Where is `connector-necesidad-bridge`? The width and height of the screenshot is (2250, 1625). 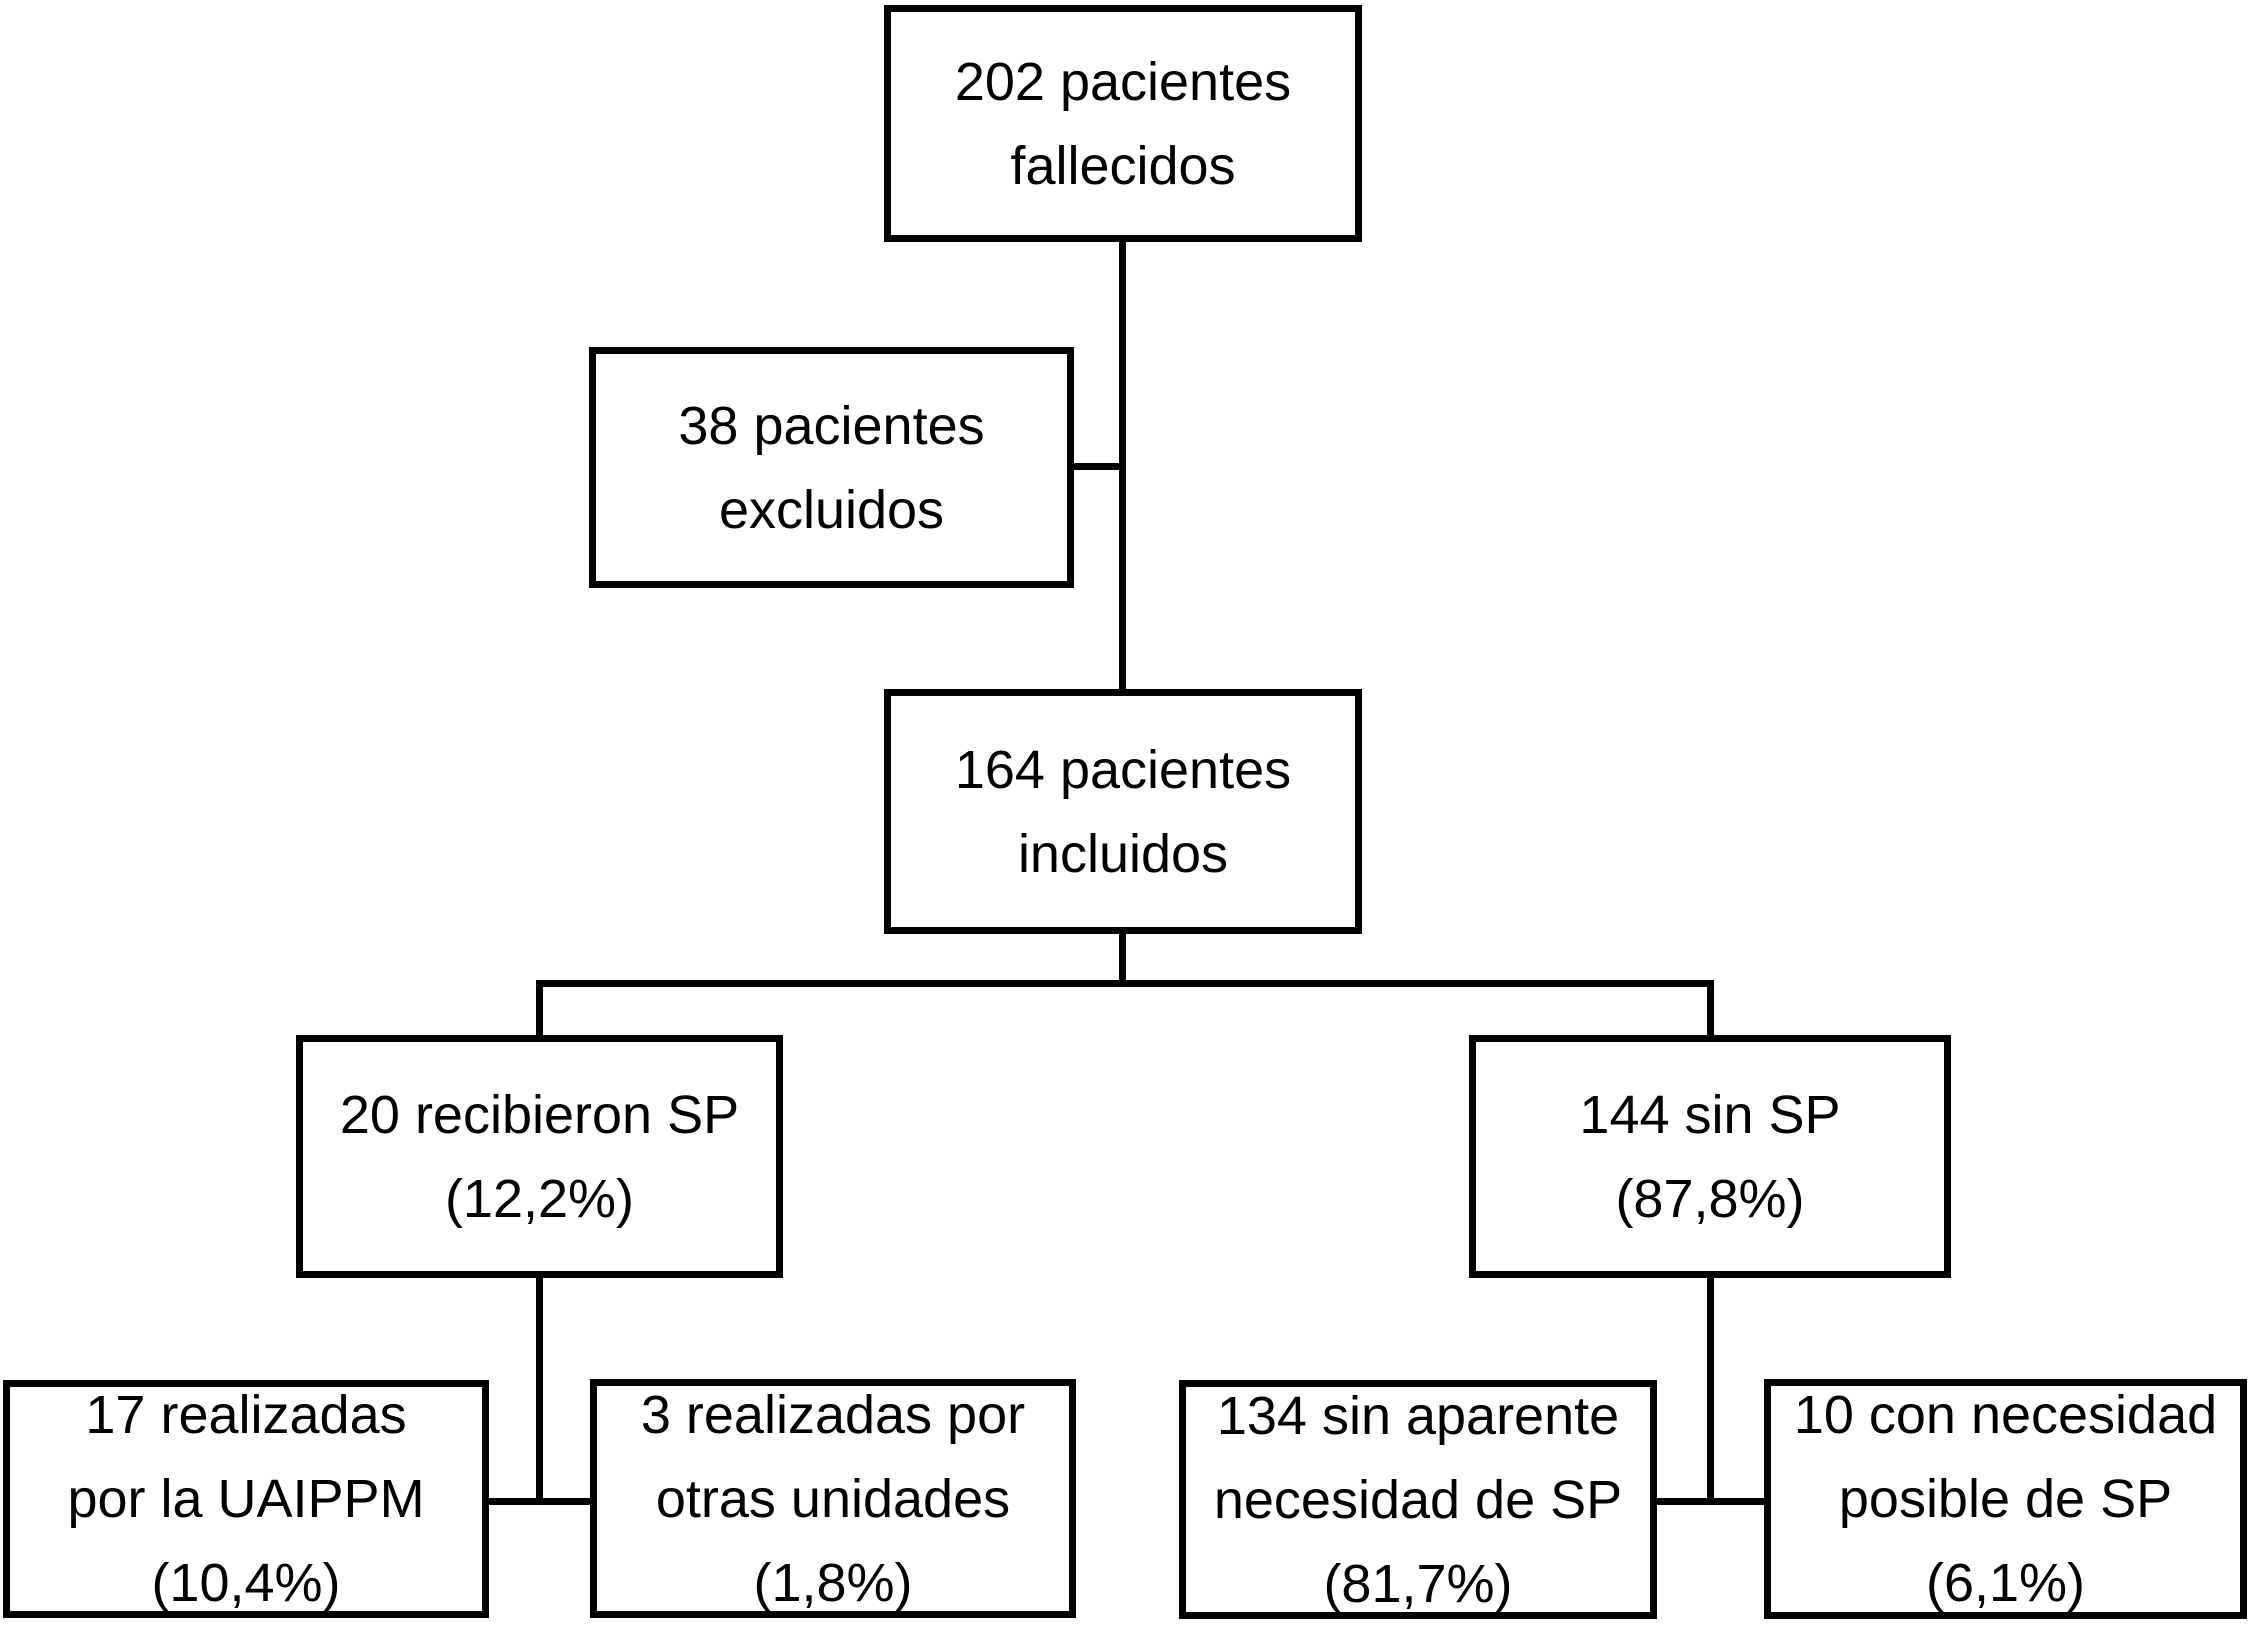
connector-necesidad-bridge is located at coordinates (1710, 1501).